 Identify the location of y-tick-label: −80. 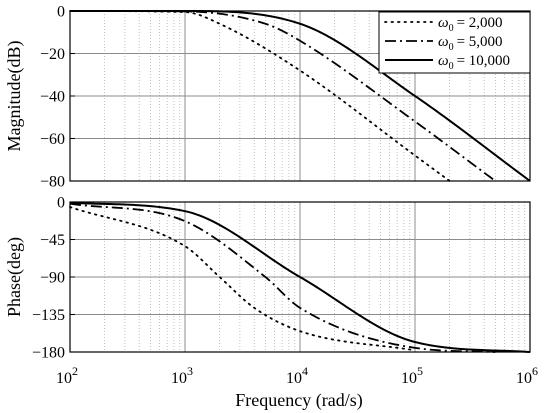
(52, 182).